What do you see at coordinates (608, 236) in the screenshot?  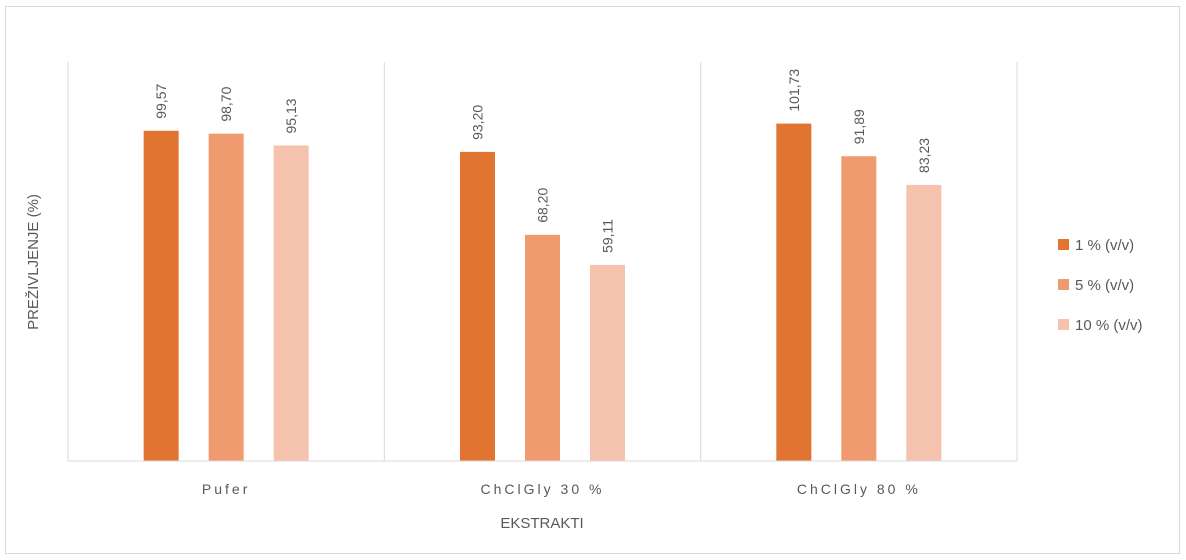 I see `data-label: 59,11` at bounding box center [608, 236].